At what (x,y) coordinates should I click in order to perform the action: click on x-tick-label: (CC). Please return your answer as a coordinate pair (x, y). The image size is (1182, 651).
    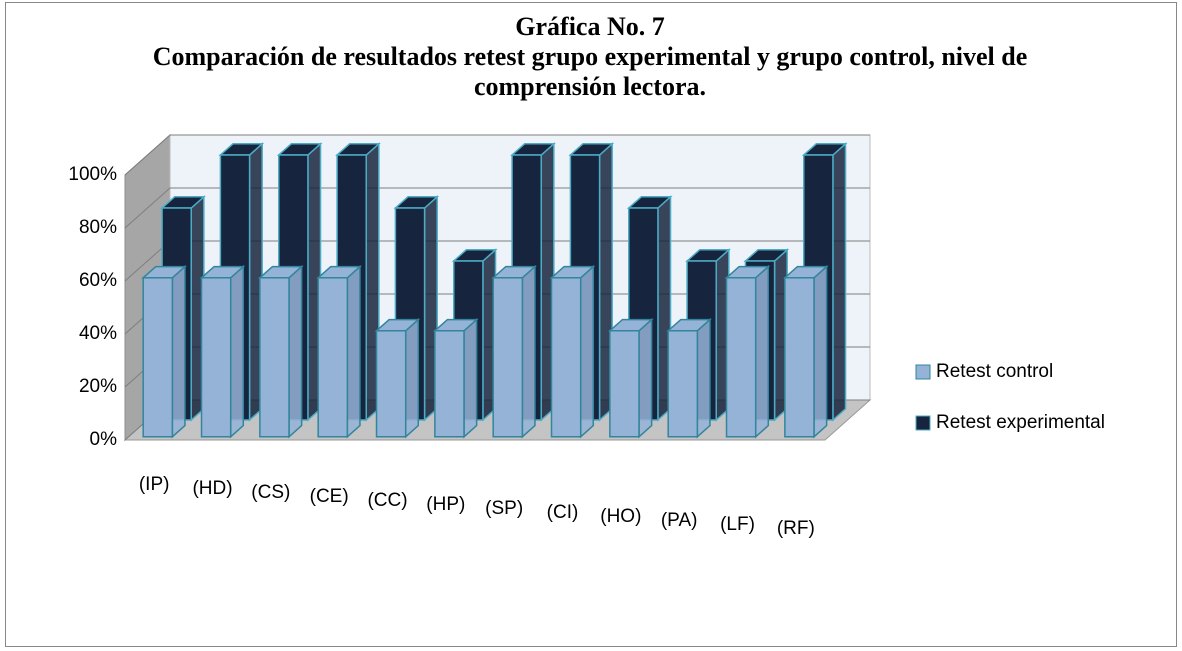
    Looking at the image, I should click on (387, 500).